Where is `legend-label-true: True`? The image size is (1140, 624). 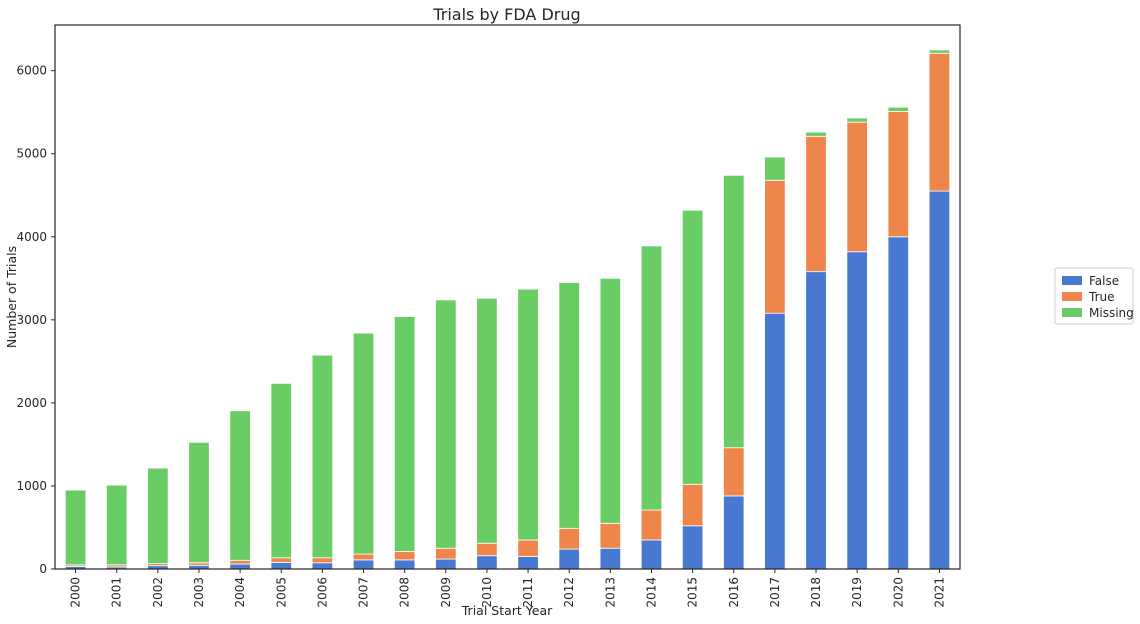
legend-label-true: True is located at coordinates (1101, 297).